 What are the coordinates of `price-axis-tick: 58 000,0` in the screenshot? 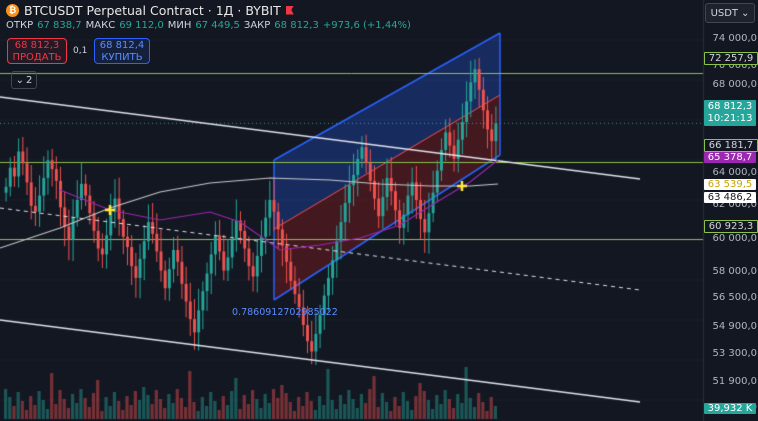 It's located at (734, 271).